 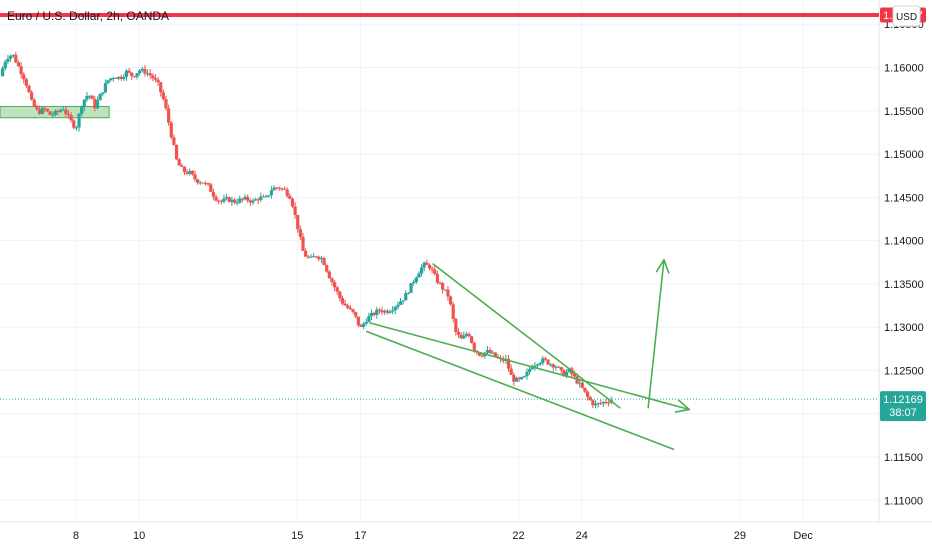 I want to click on wedge-lower-line, so click(x=520, y=390).